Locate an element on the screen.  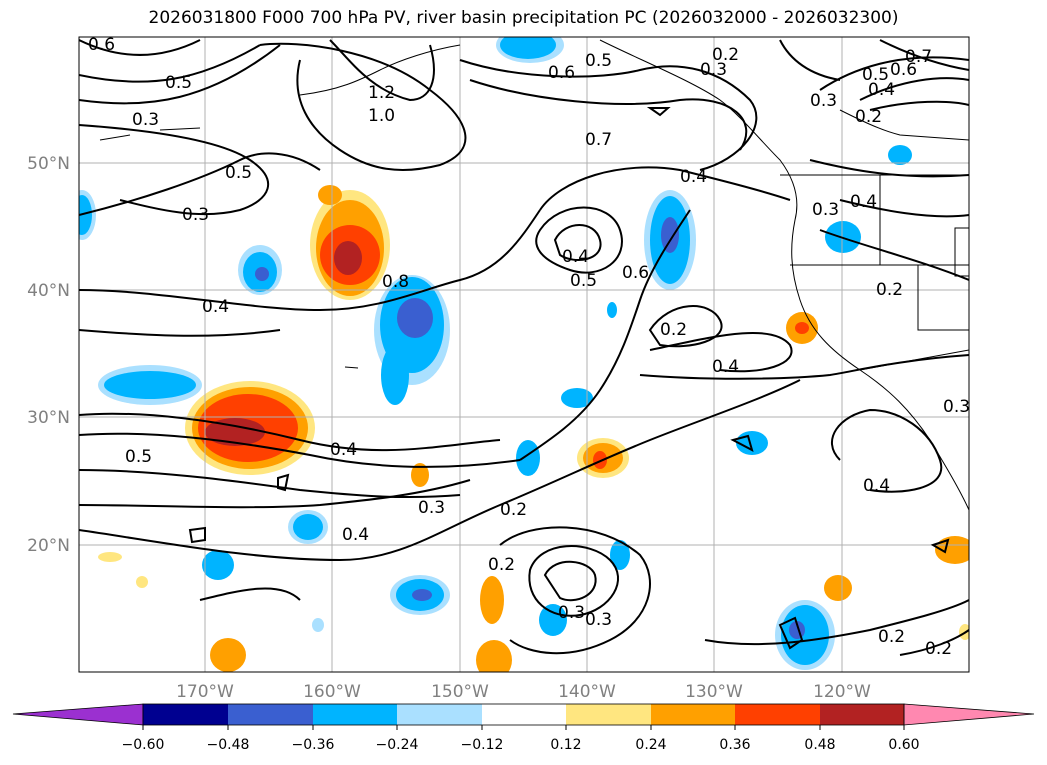
contour-label: 1.0 is located at coordinates (381, 116).